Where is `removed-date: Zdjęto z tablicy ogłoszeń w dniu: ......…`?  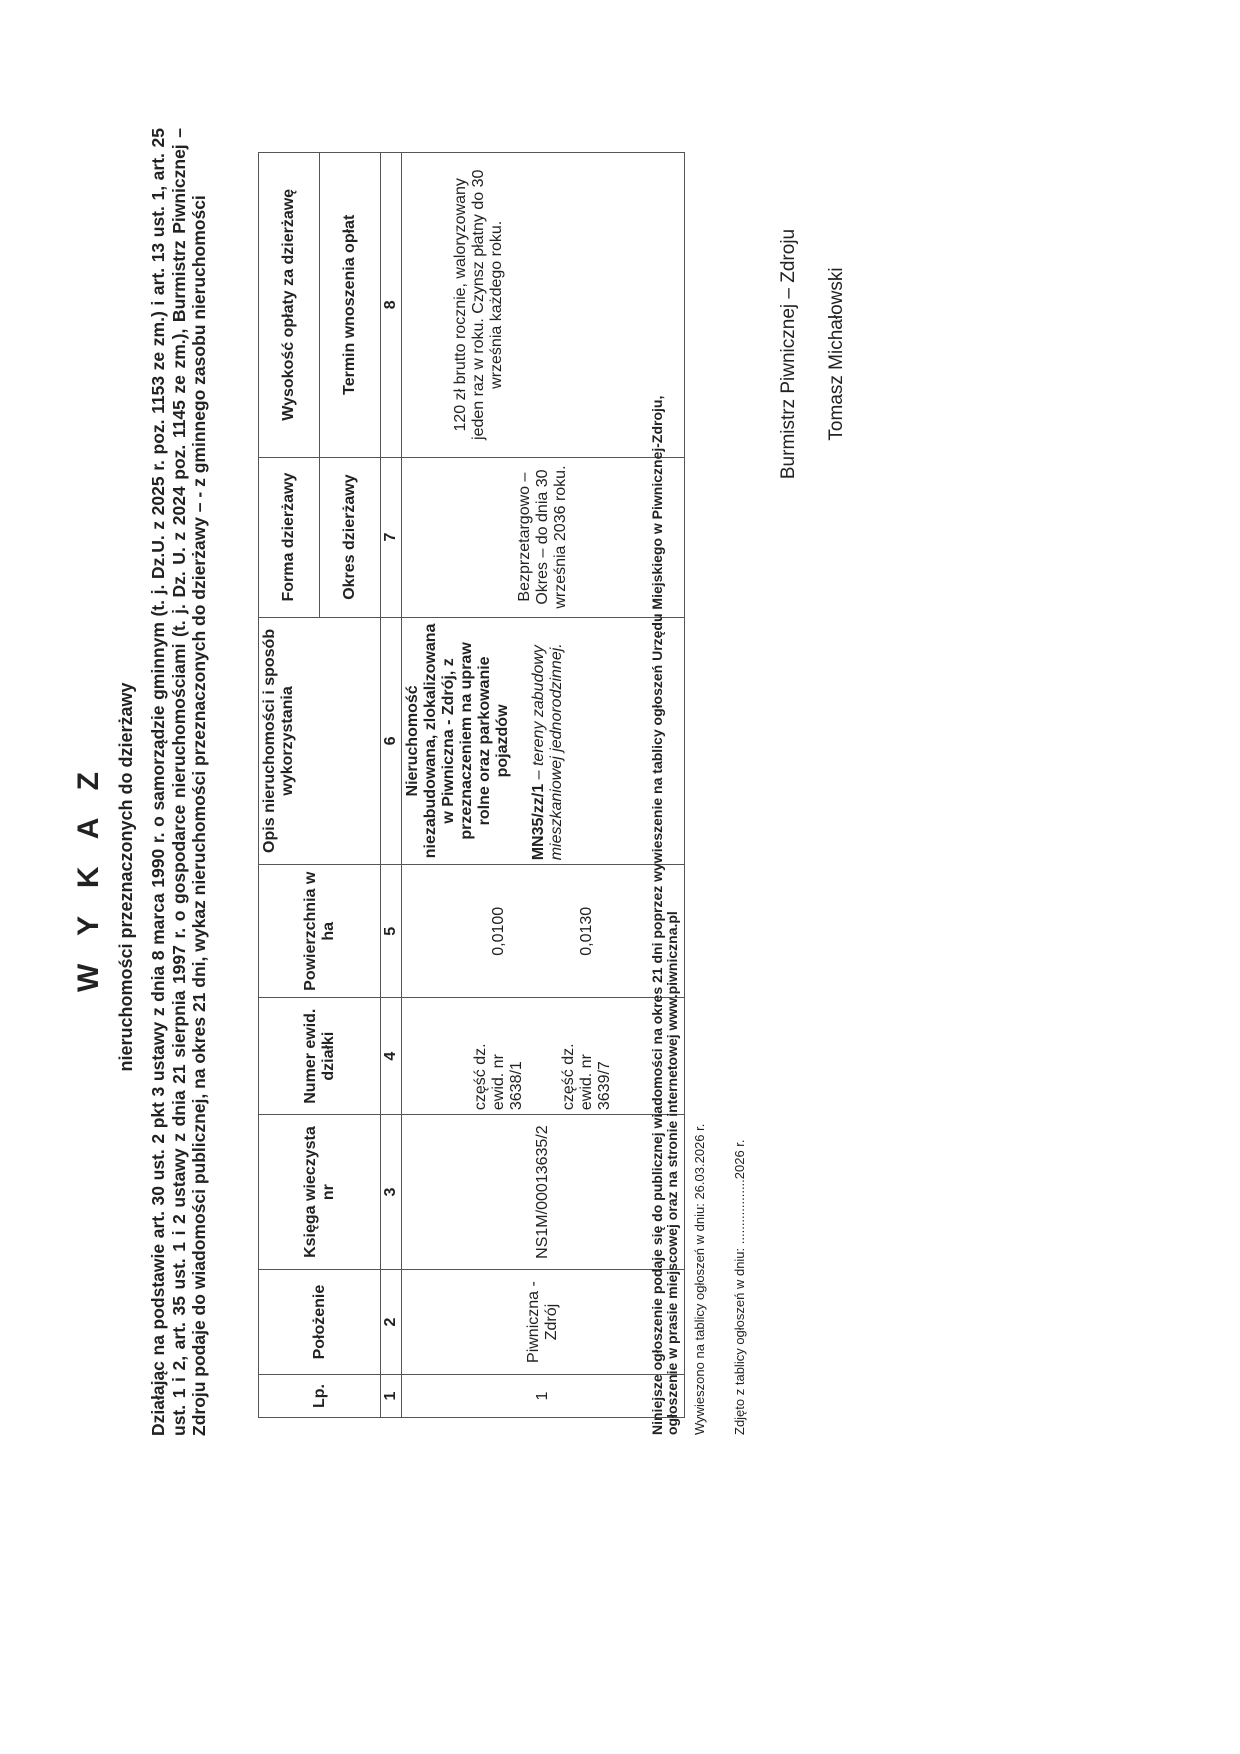
removed-date: Zdjęto z tablicy ogłoszeń w dniu: ......… is located at coordinates (739, 1287).